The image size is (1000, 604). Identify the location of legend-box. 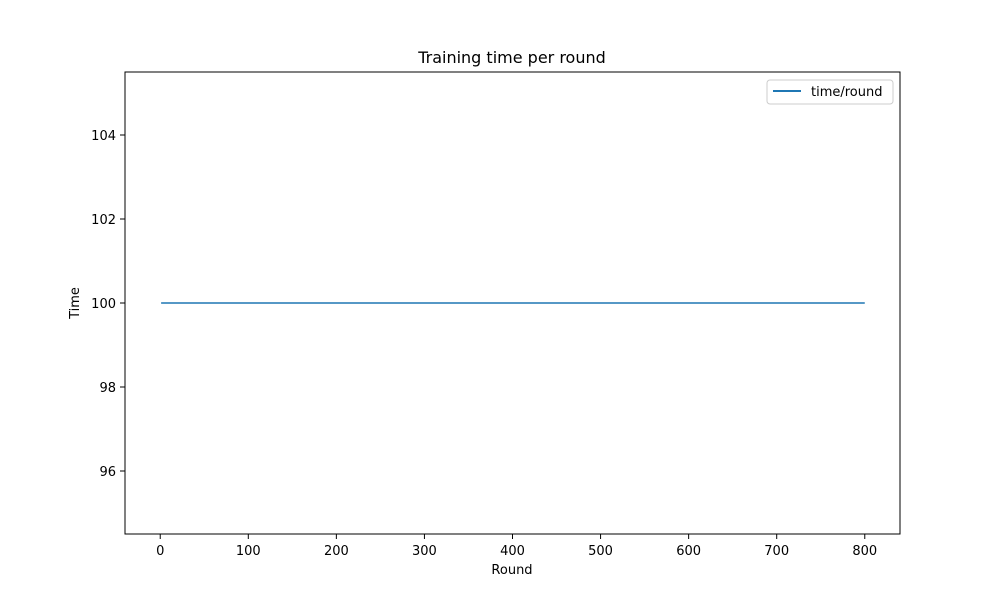
(830, 92).